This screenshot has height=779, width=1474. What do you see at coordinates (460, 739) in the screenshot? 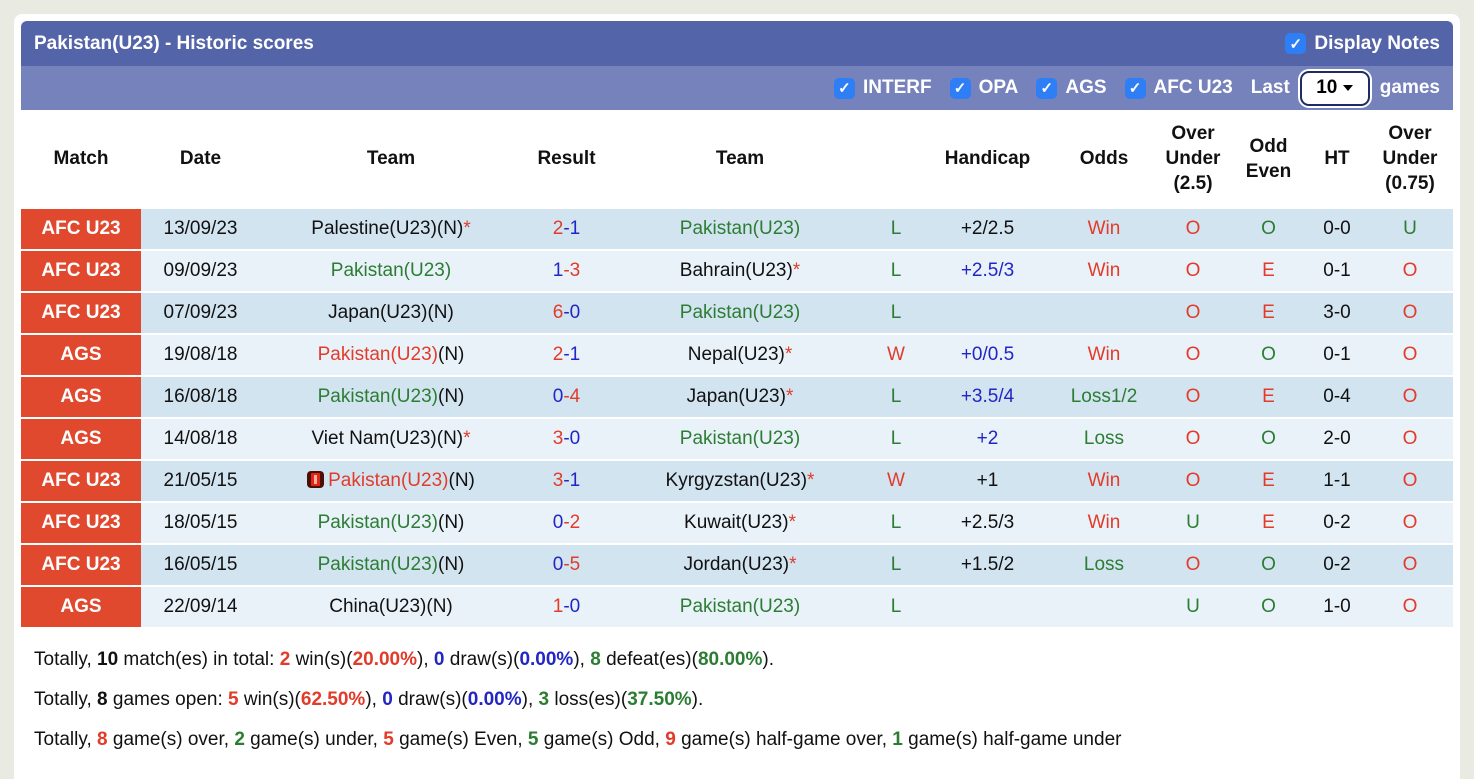
I see `text-part: game(s) Even,` at bounding box center [460, 739].